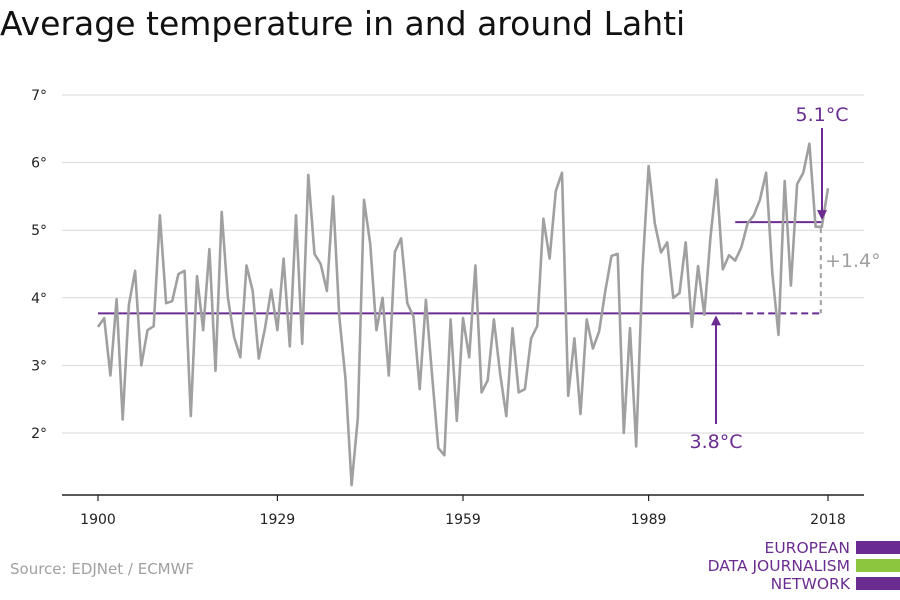  Describe the element at coordinates (39, 434) in the screenshot. I see `y-tick-label: 2°` at that location.